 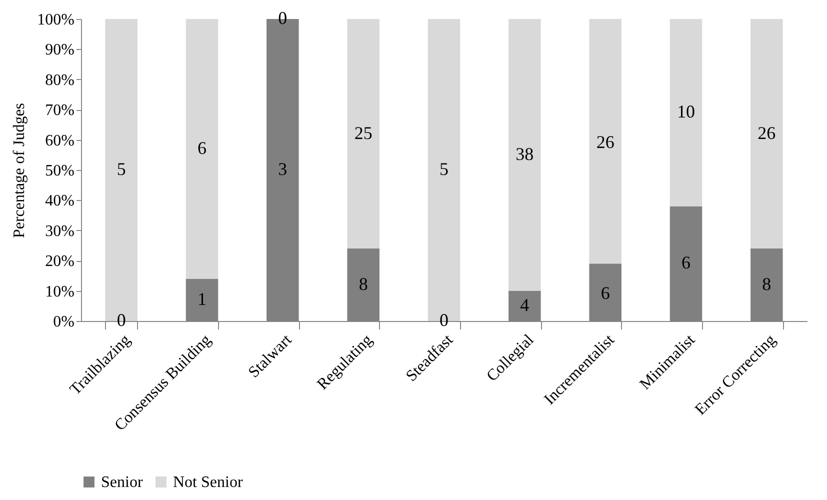 What do you see at coordinates (59, 201) in the screenshot?
I see `y-tick-label: 40%` at bounding box center [59, 201].